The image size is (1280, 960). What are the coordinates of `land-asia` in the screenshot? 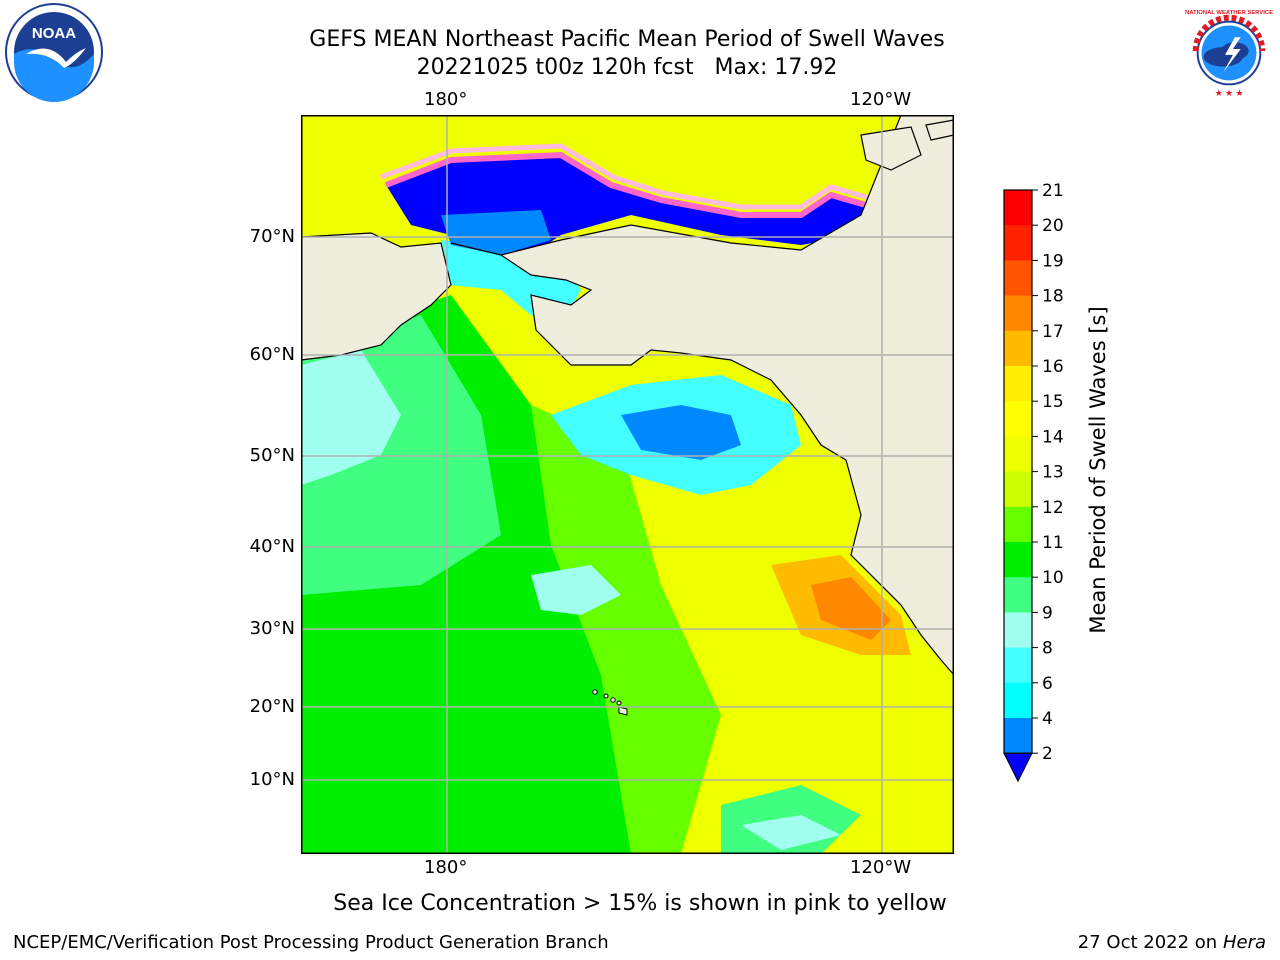 It's located at (376, 296).